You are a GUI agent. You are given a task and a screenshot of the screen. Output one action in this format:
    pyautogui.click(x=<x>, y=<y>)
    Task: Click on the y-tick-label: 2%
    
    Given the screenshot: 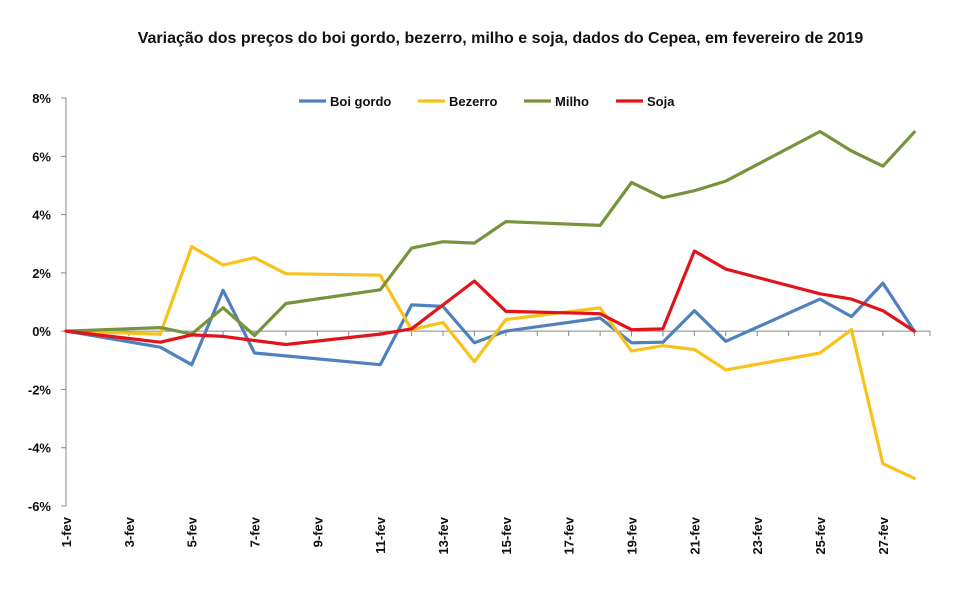 What is the action you would take?
    pyautogui.click(x=41, y=273)
    